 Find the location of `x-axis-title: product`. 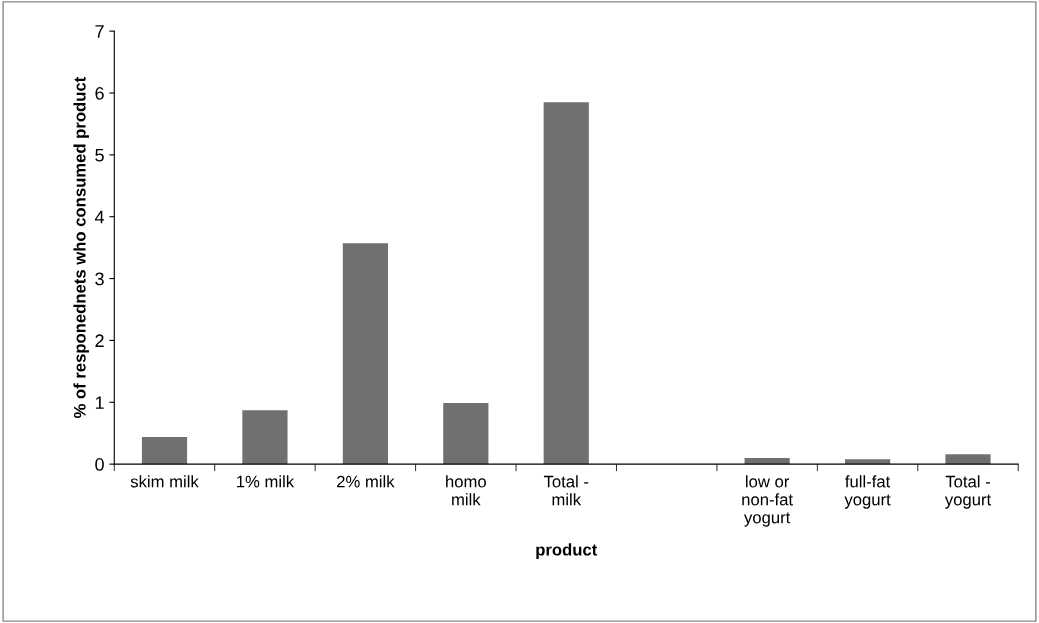

x-axis-title: product is located at coordinates (567, 551).